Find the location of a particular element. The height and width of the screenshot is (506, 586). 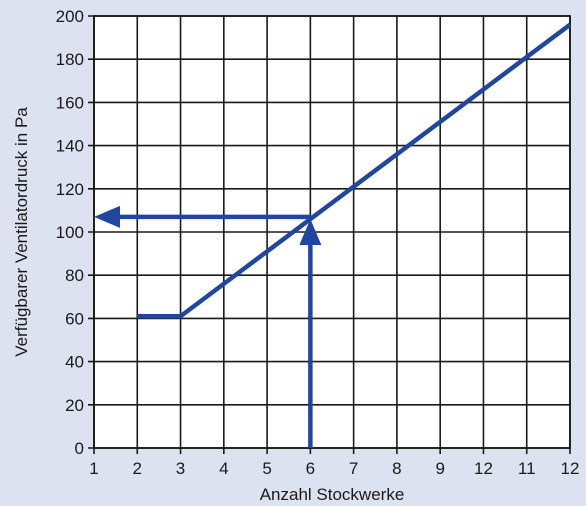

x-tick-label: 1 is located at coordinates (93, 468).